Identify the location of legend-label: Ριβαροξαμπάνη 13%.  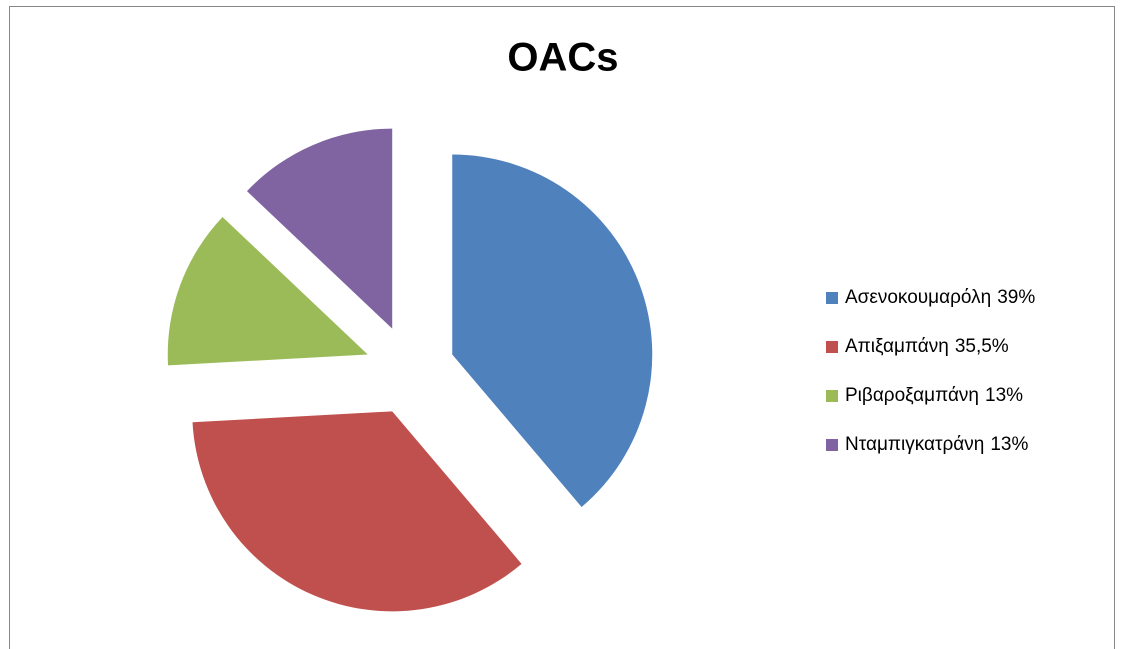
(934, 395).